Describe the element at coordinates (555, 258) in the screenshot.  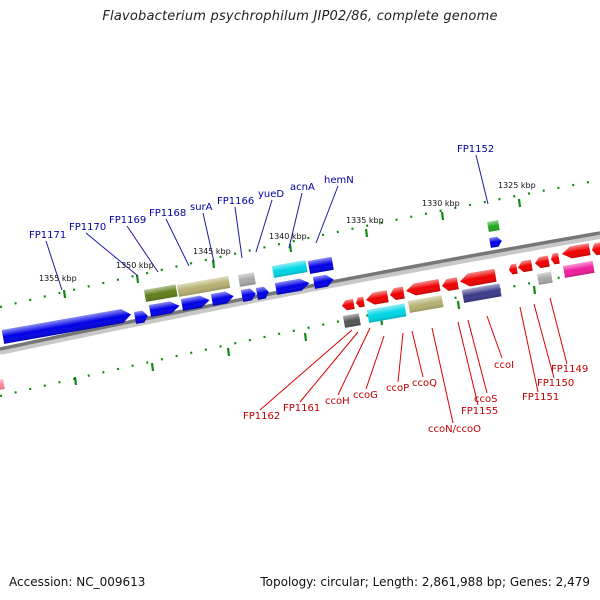
I see `gene-FP1150-arrow` at that location.